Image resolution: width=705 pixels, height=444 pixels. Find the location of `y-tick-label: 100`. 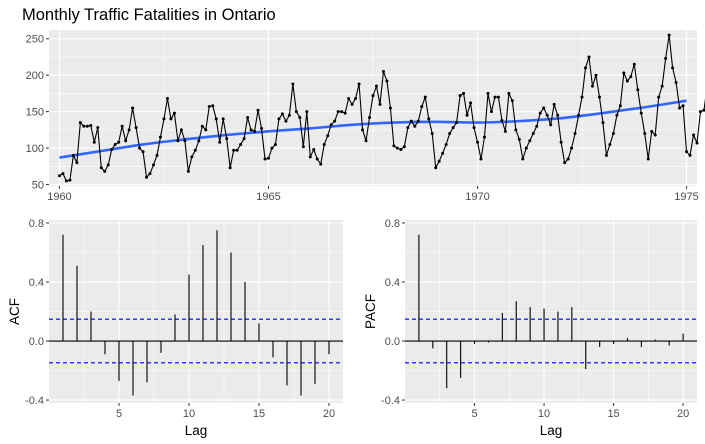

y-tick-label: 100 is located at coordinates (35, 149).